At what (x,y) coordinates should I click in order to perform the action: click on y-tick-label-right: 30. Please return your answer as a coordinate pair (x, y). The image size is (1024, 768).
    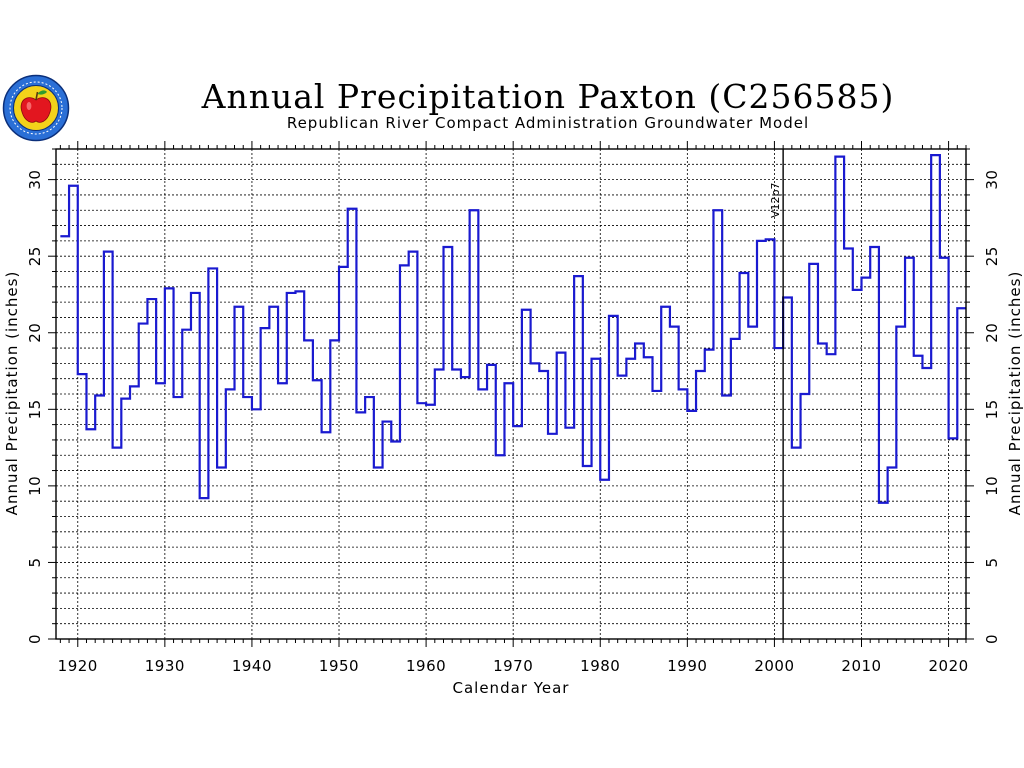
    Looking at the image, I should click on (992, 180).